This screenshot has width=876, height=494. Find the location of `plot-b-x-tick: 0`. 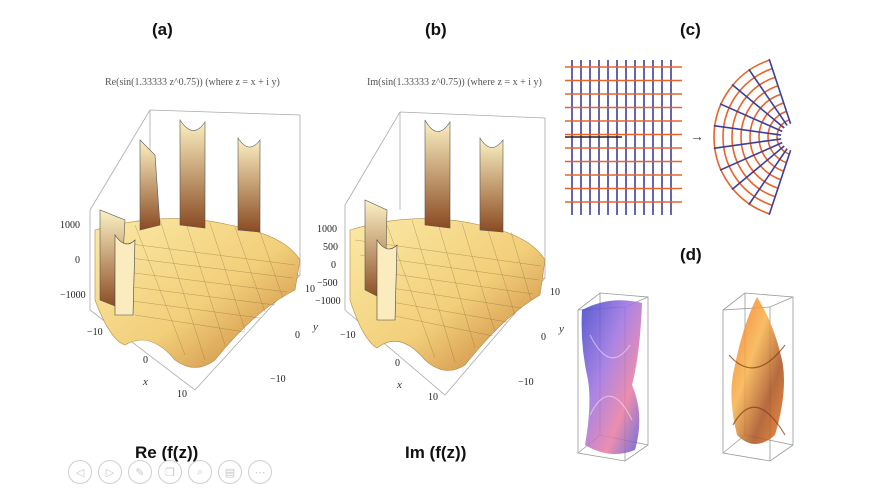

plot-b-x-tick: 0 is located at coordinates (397, 363).